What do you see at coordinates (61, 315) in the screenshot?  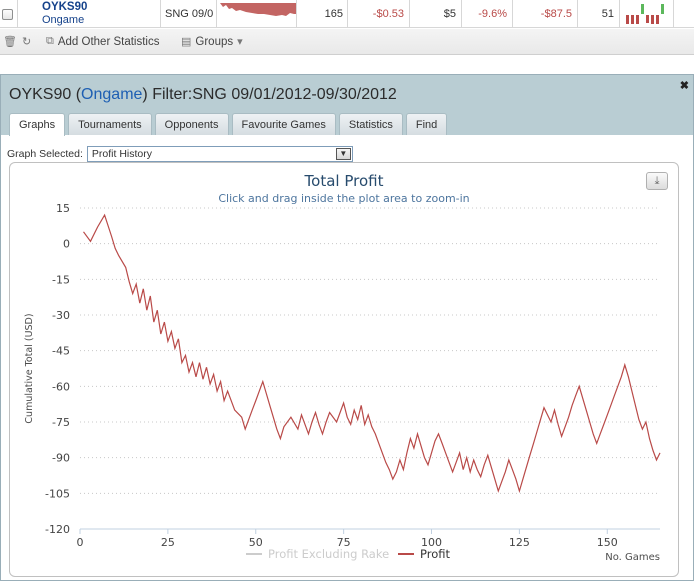 I see `y-tick-label: -30` at bounding box center [61, 315].